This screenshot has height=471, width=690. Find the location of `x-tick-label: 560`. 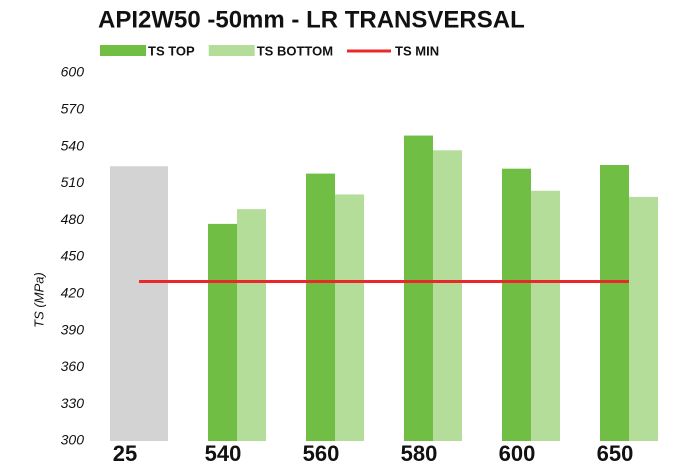

x-tick-label: 560 is located at coordinates (321, 453).